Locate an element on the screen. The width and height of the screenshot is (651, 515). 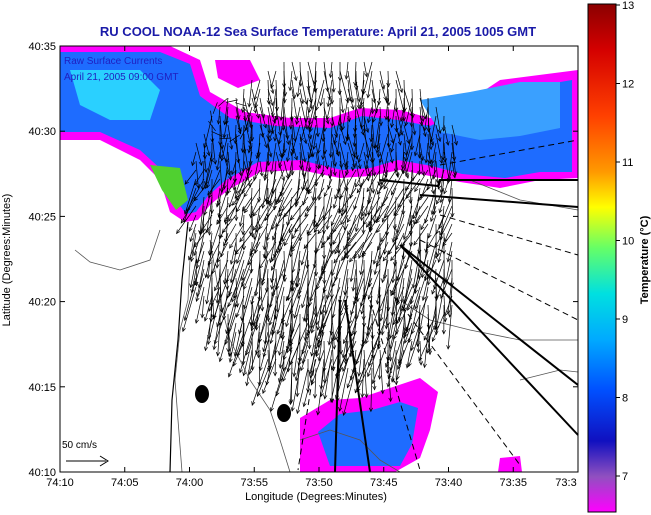
colorbar-label: Temperature (°C) is located at coordinates (645, 259).